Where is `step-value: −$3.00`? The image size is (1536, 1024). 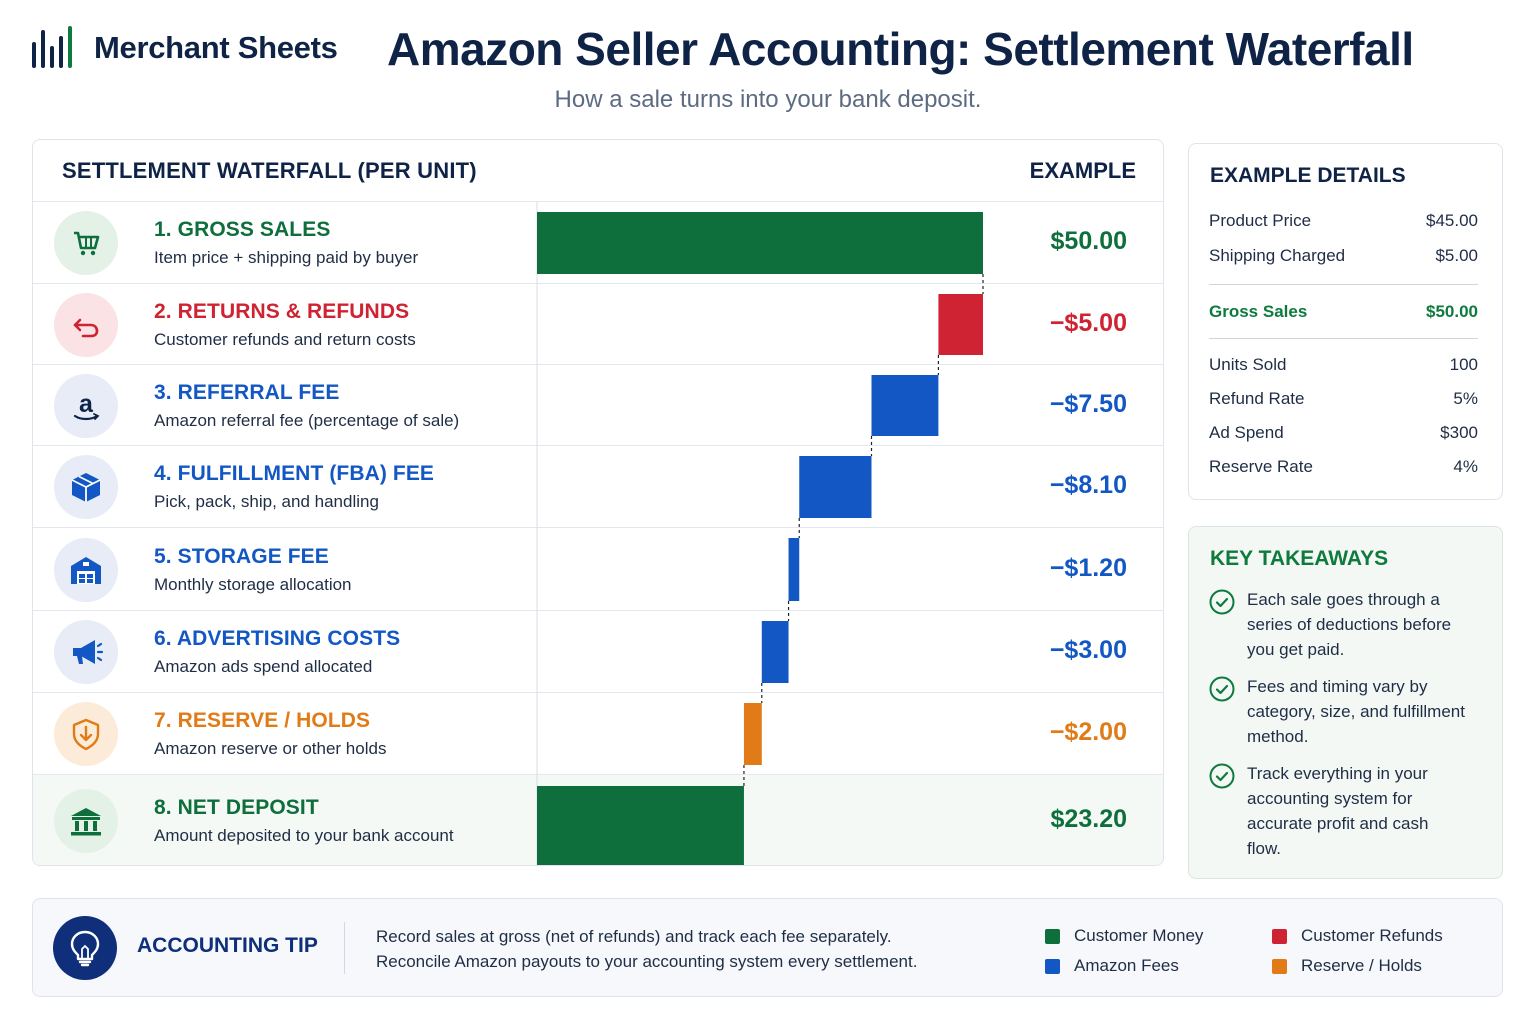 step-value: −$3.00 is located at coordinates (1088, 650).